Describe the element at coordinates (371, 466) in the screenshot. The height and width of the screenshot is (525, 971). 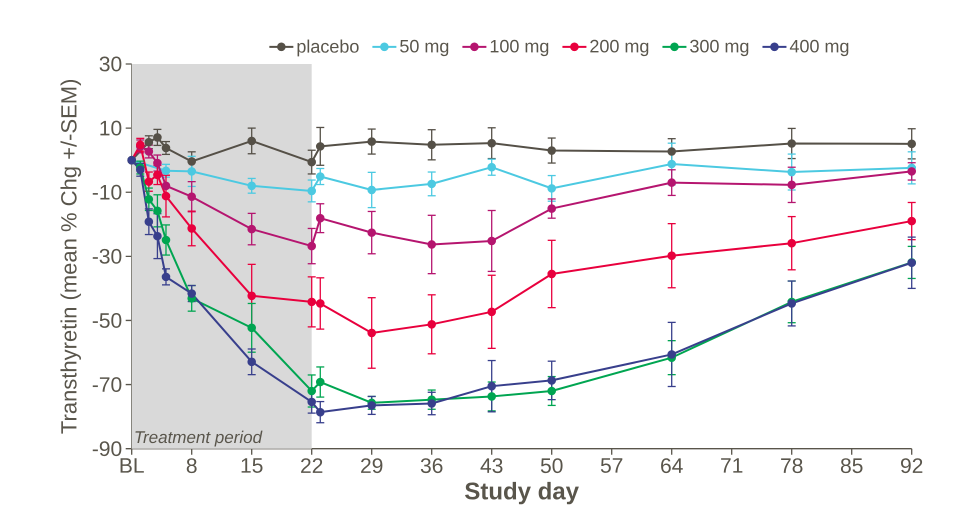
I see `x-tick-label: 29` at that location.